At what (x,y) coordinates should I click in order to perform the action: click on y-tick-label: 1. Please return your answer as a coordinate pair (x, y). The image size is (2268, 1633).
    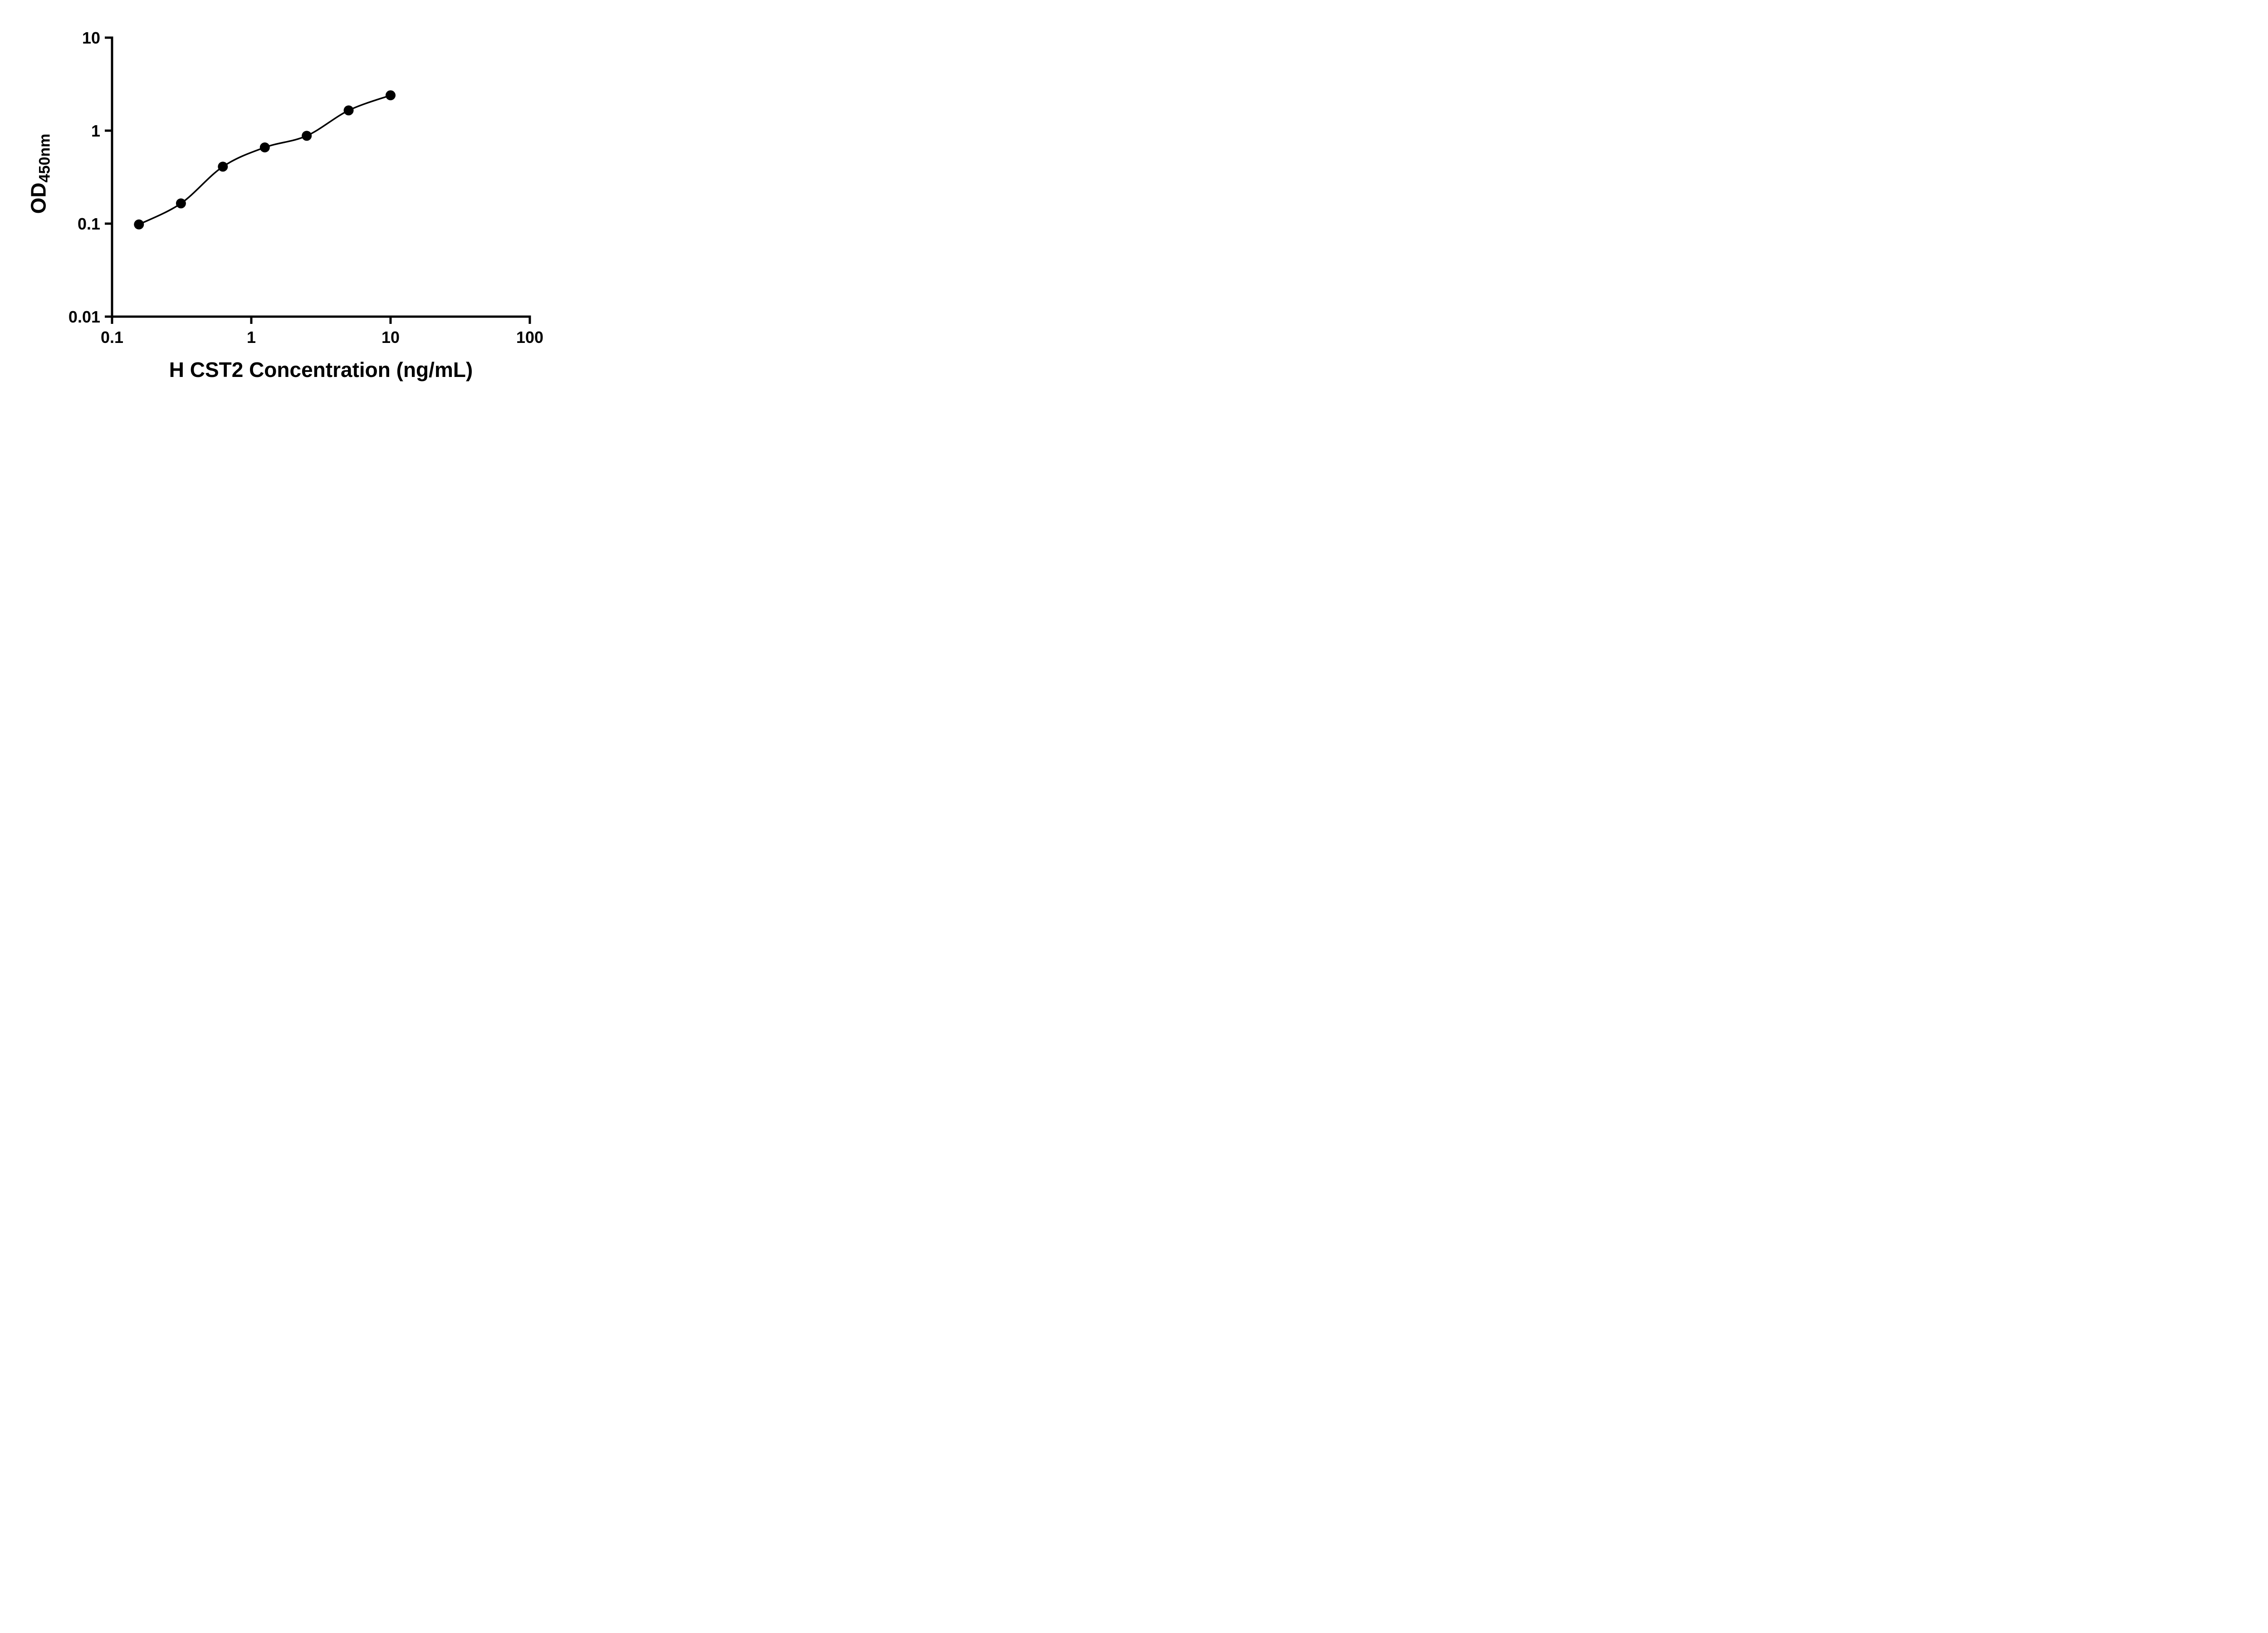
    Looking at the image, I should click on (96, 131).